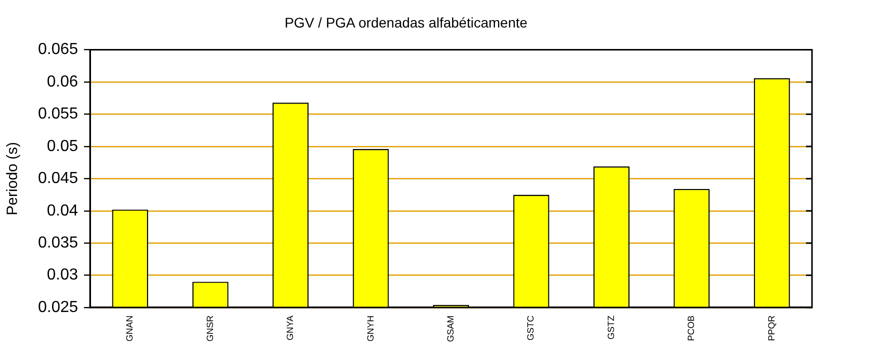 This screenshot has height=350, width=870. What do you see at coordinates (58, 179) in the screenshot?
I see `y-tick-label: 0.045` at bounding box center [58, 179].